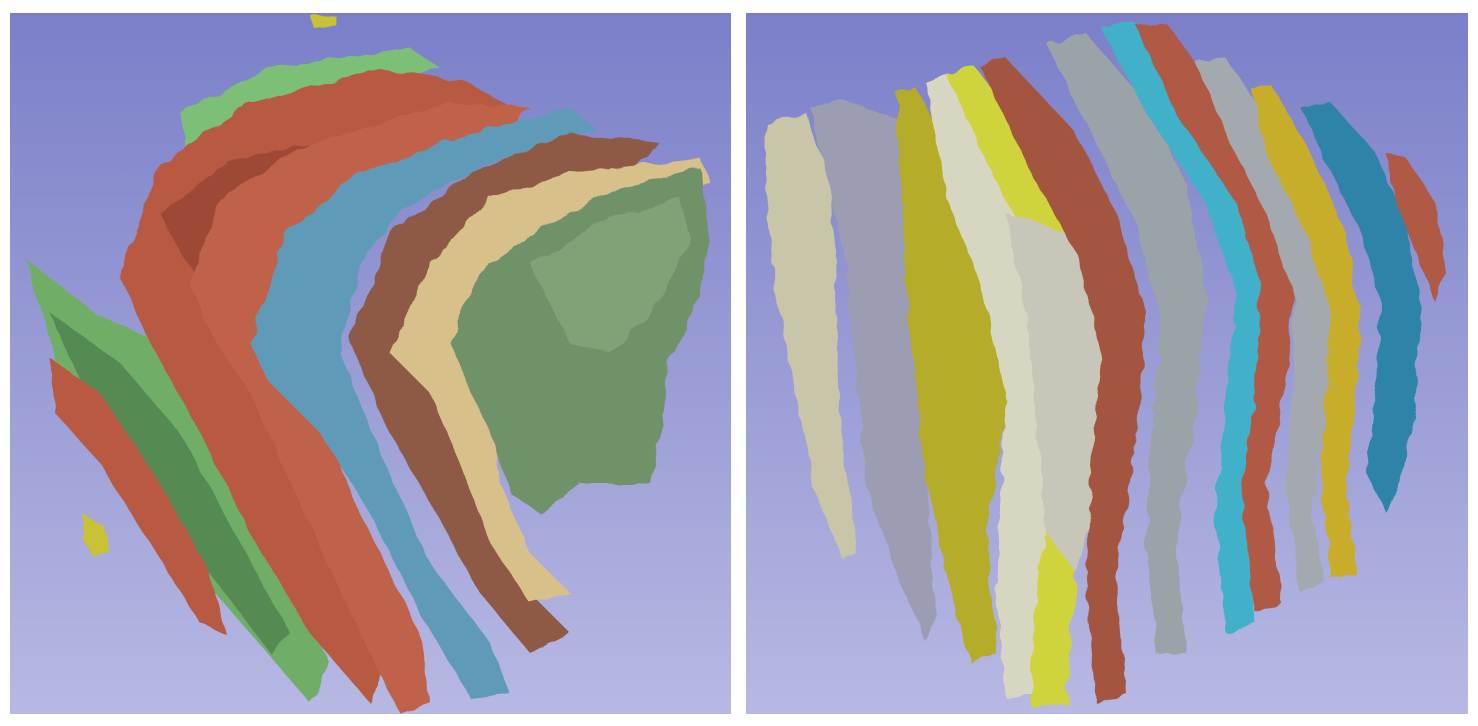 This screenshot has height=726, width=1478. What do you see at coordinates (550, 380) in the screenshot?
I see `layer-tan` at bounding box center [550, 380].